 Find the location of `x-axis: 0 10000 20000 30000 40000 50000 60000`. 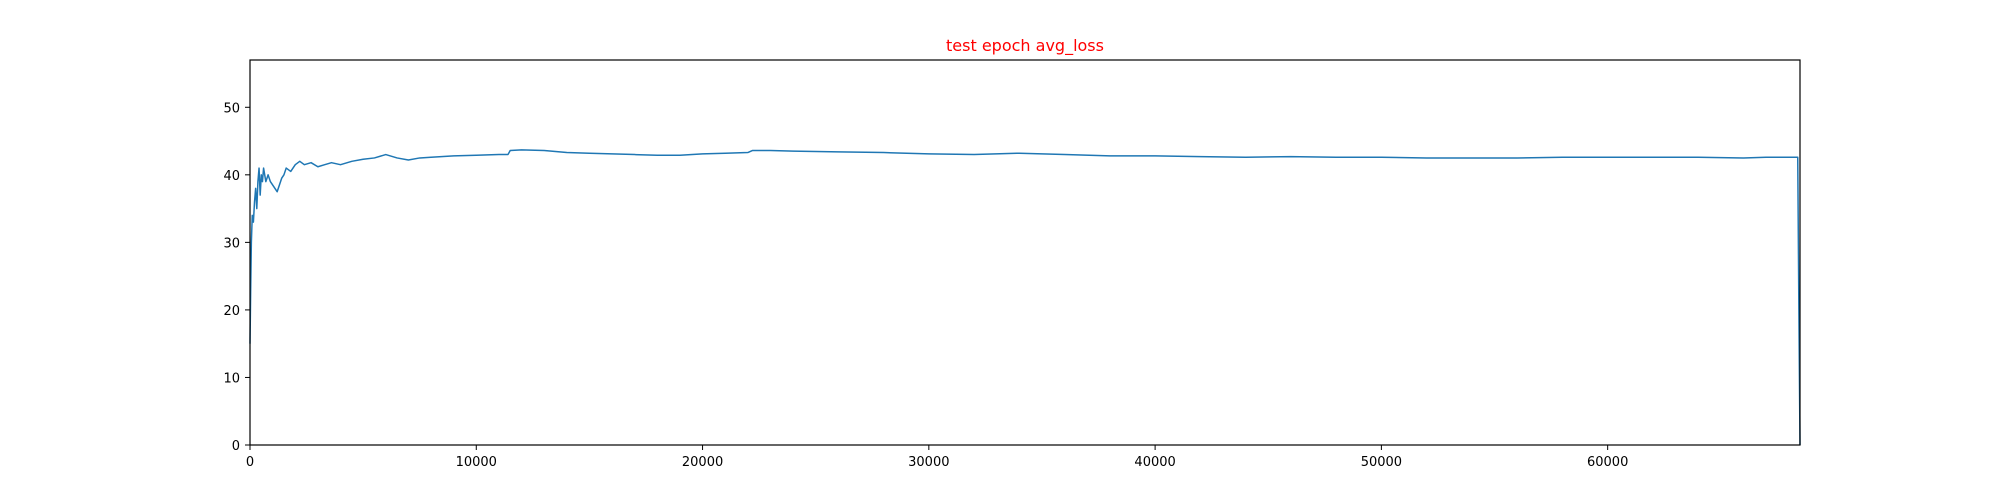

x-axis: 0 10000 20000 30000 40000 50000 60000 is located at coordinates (937, 457).